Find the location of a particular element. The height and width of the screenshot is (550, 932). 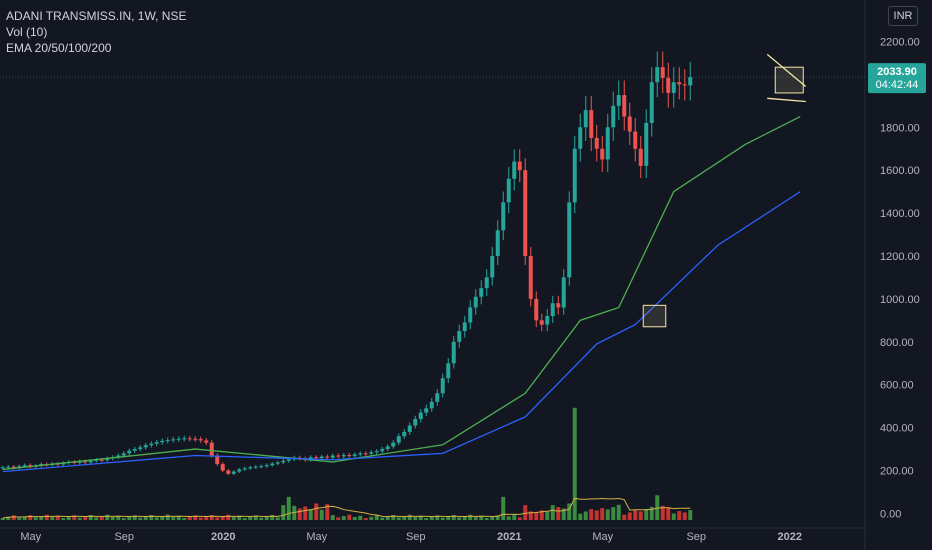

y-tick-label: 800.00 is located at coordinates (897, 343).